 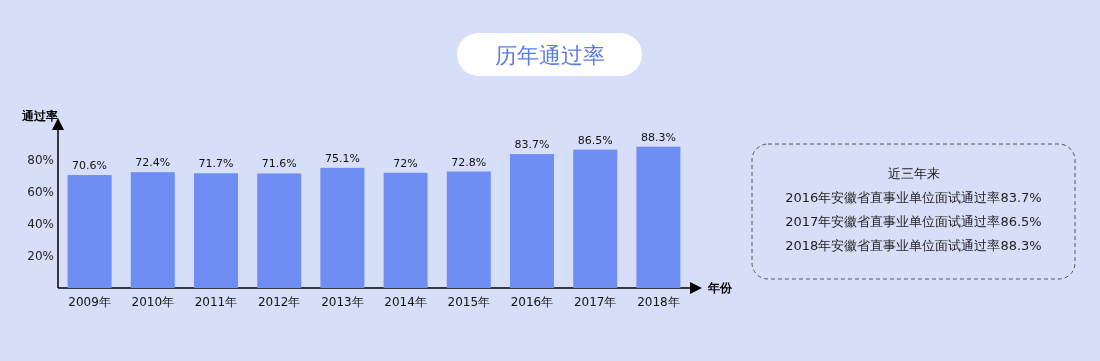 I want to click on x-tick-label: 2014年, so click(x=405, y=302).